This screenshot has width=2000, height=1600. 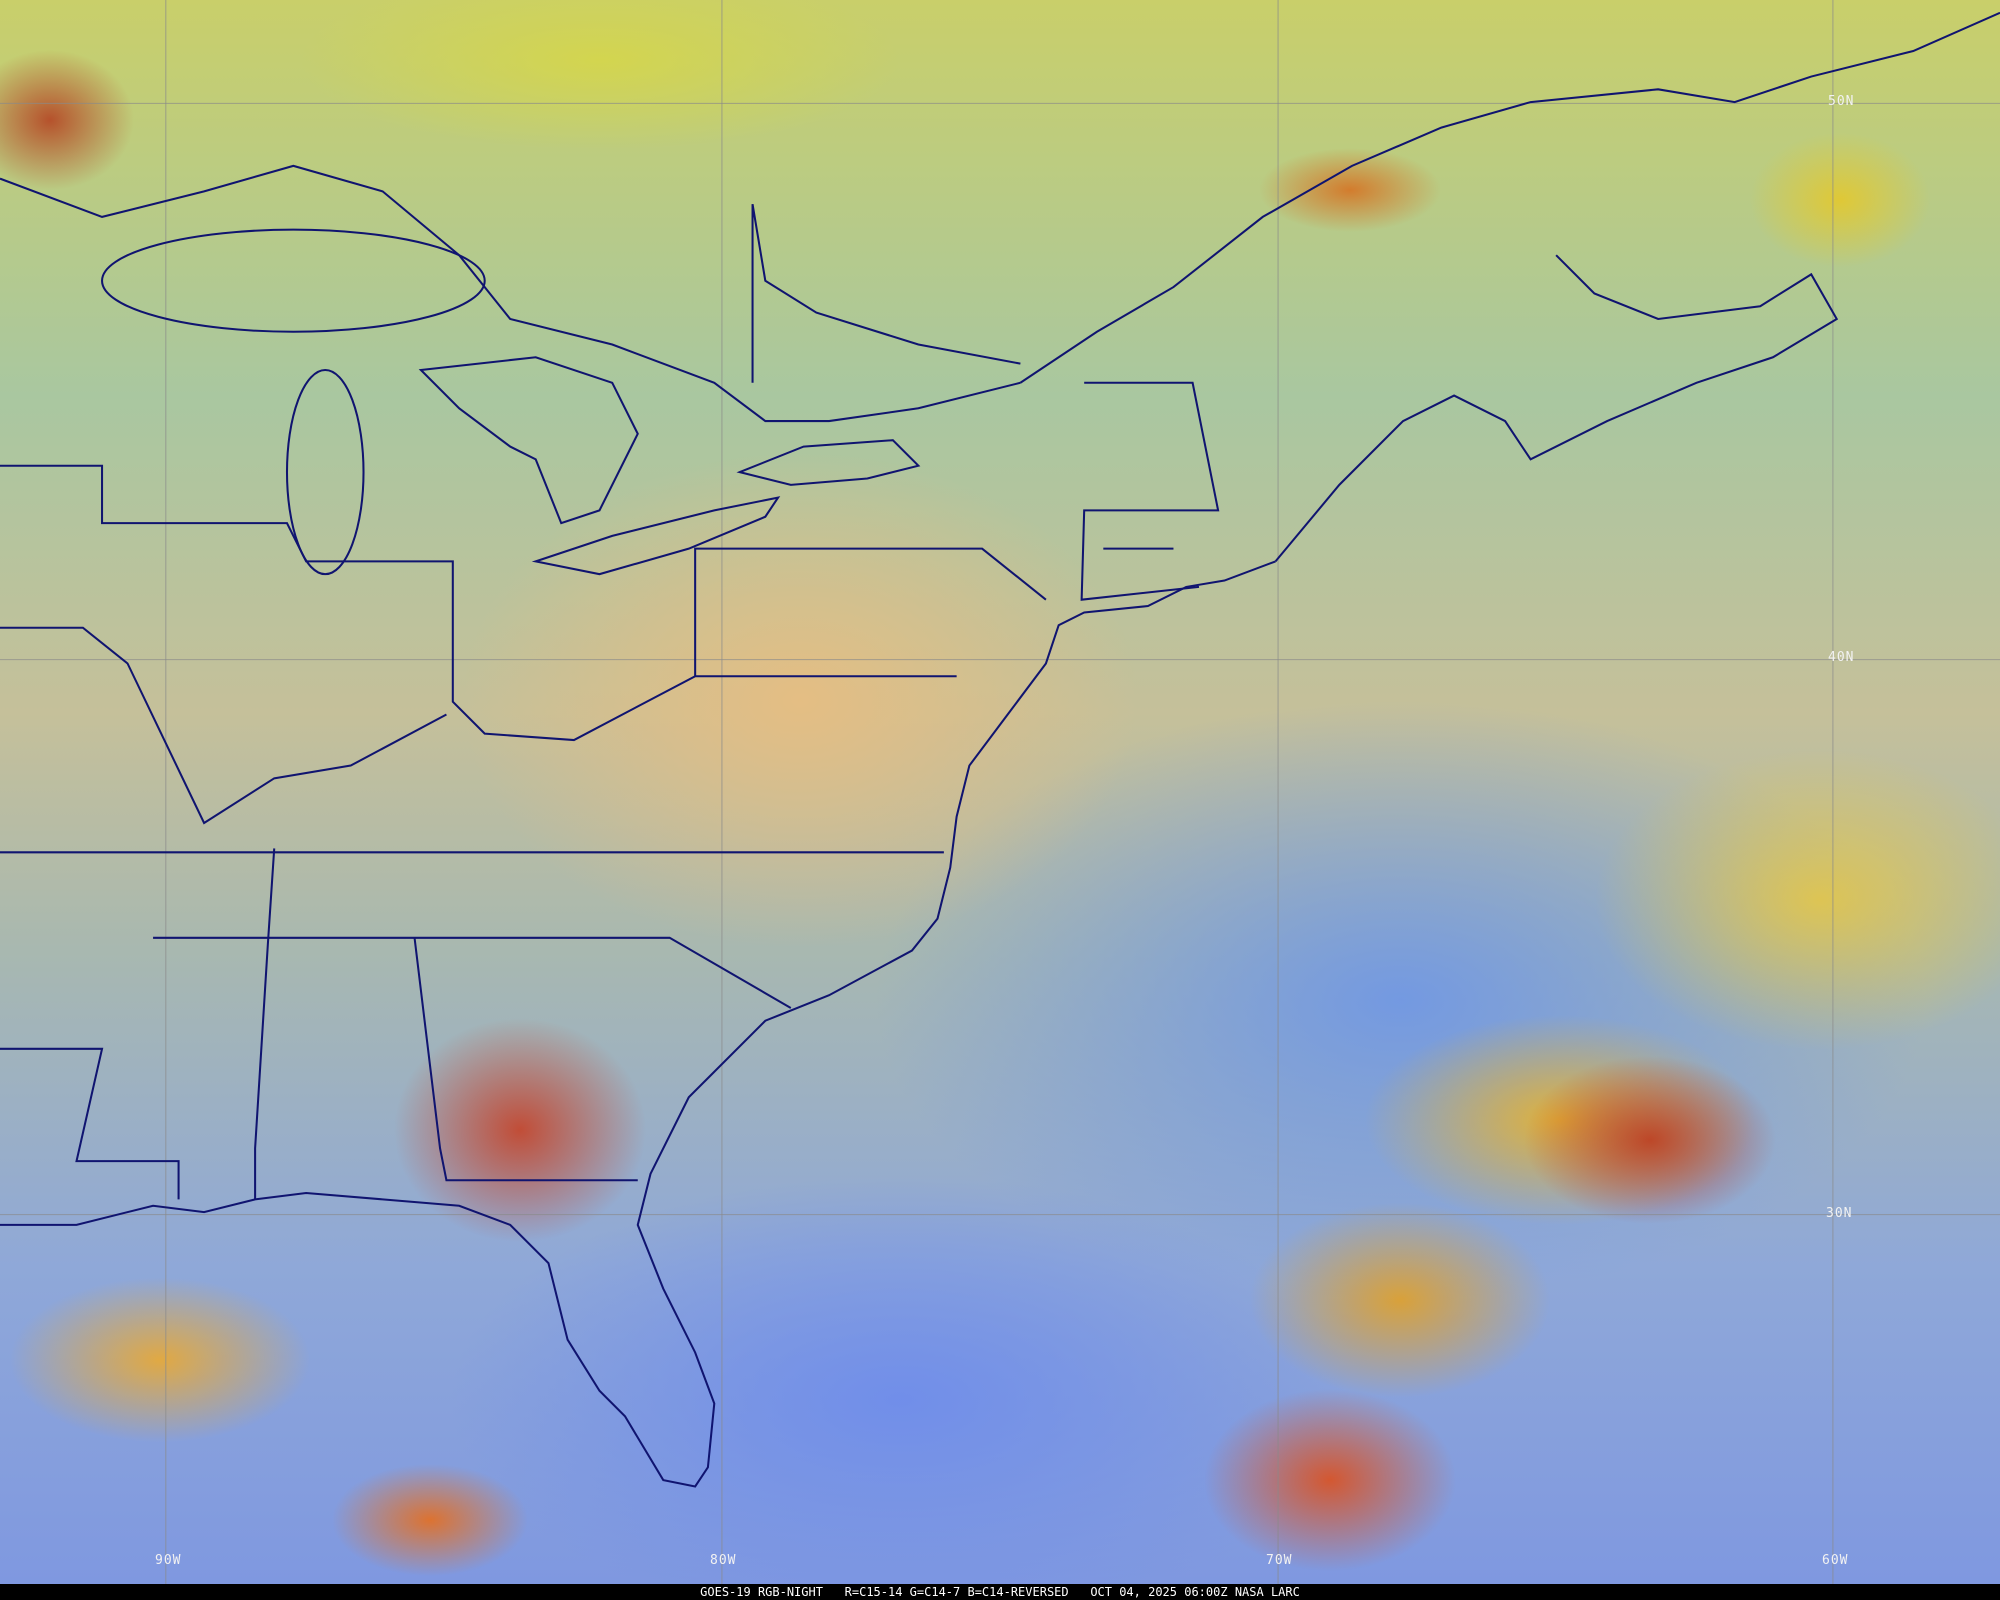 What do you see at coordinates (1279, 1560) in the screenshot?
I see `lon-label-70w: 70W` at bounding box center [1279, 1560].